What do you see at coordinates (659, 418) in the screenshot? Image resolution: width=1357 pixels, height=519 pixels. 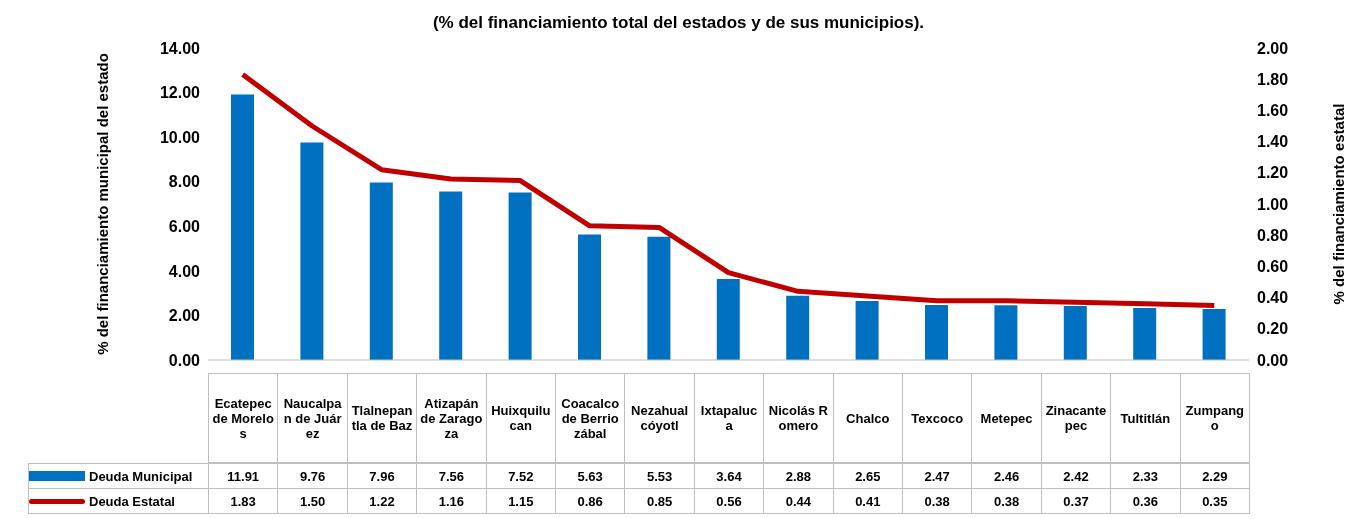 I see `x-tick-label: Nezahualcóyotl` at bounding box center [659, 418].